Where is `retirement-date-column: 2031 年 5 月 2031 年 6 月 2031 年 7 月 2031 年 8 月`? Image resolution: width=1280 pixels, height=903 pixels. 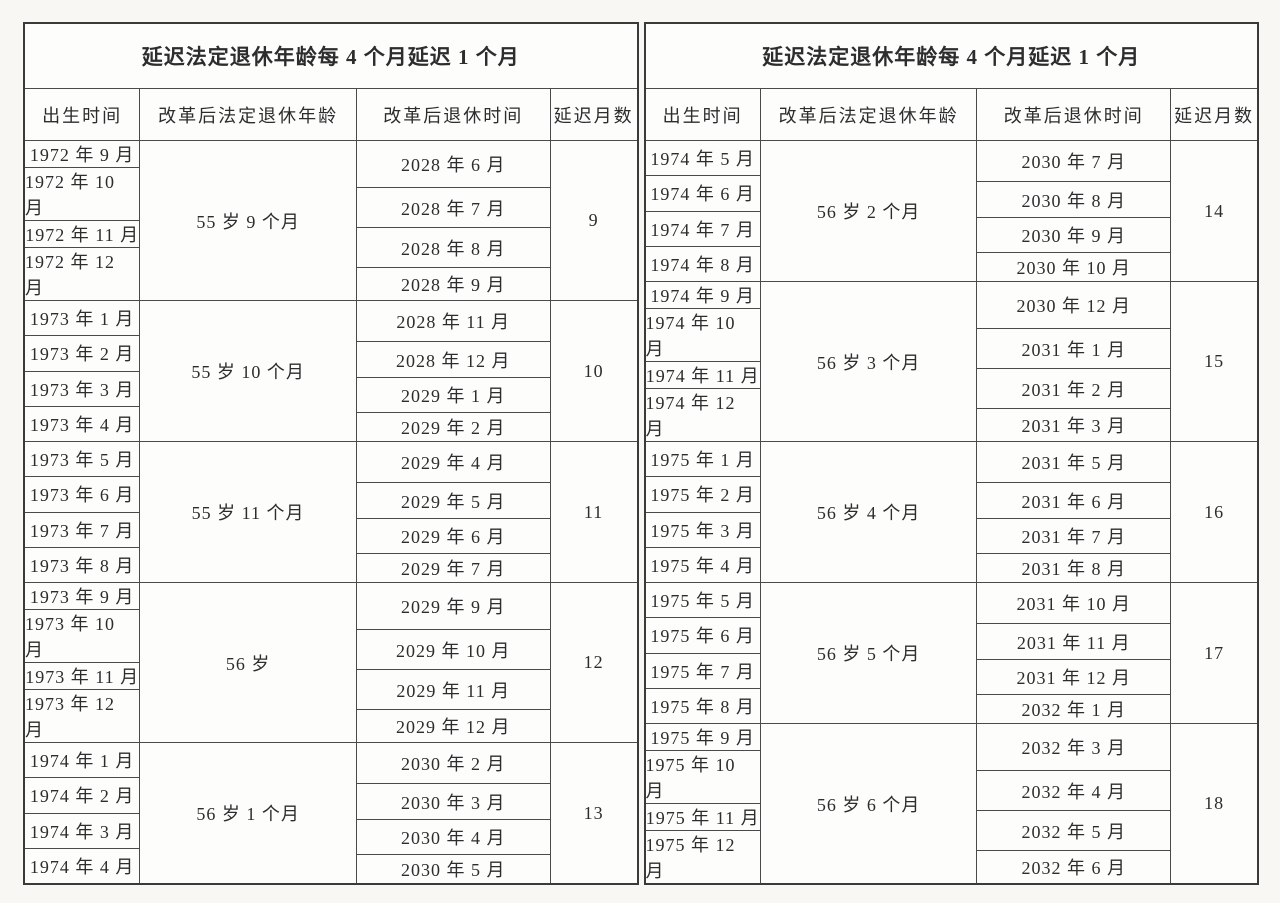
retirement-date-column: 2031 年 5 月 2031 年 6 月 2031 年 7 月 2031 年 8 月 is located at coordinates (1073, 512).